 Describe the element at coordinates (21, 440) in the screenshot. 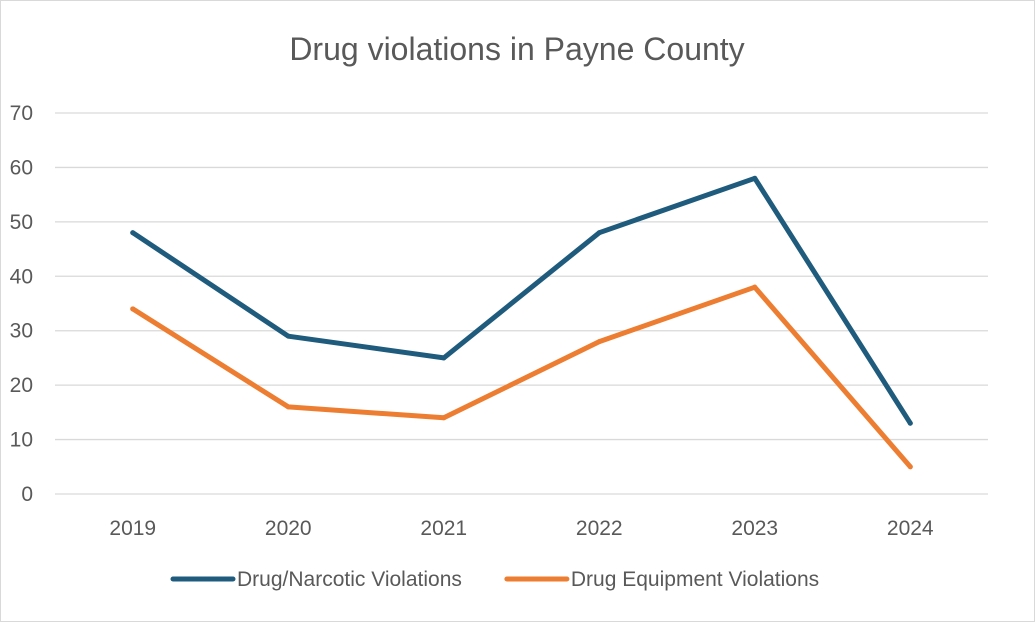

I see `y-tick-label: 10` at that location.